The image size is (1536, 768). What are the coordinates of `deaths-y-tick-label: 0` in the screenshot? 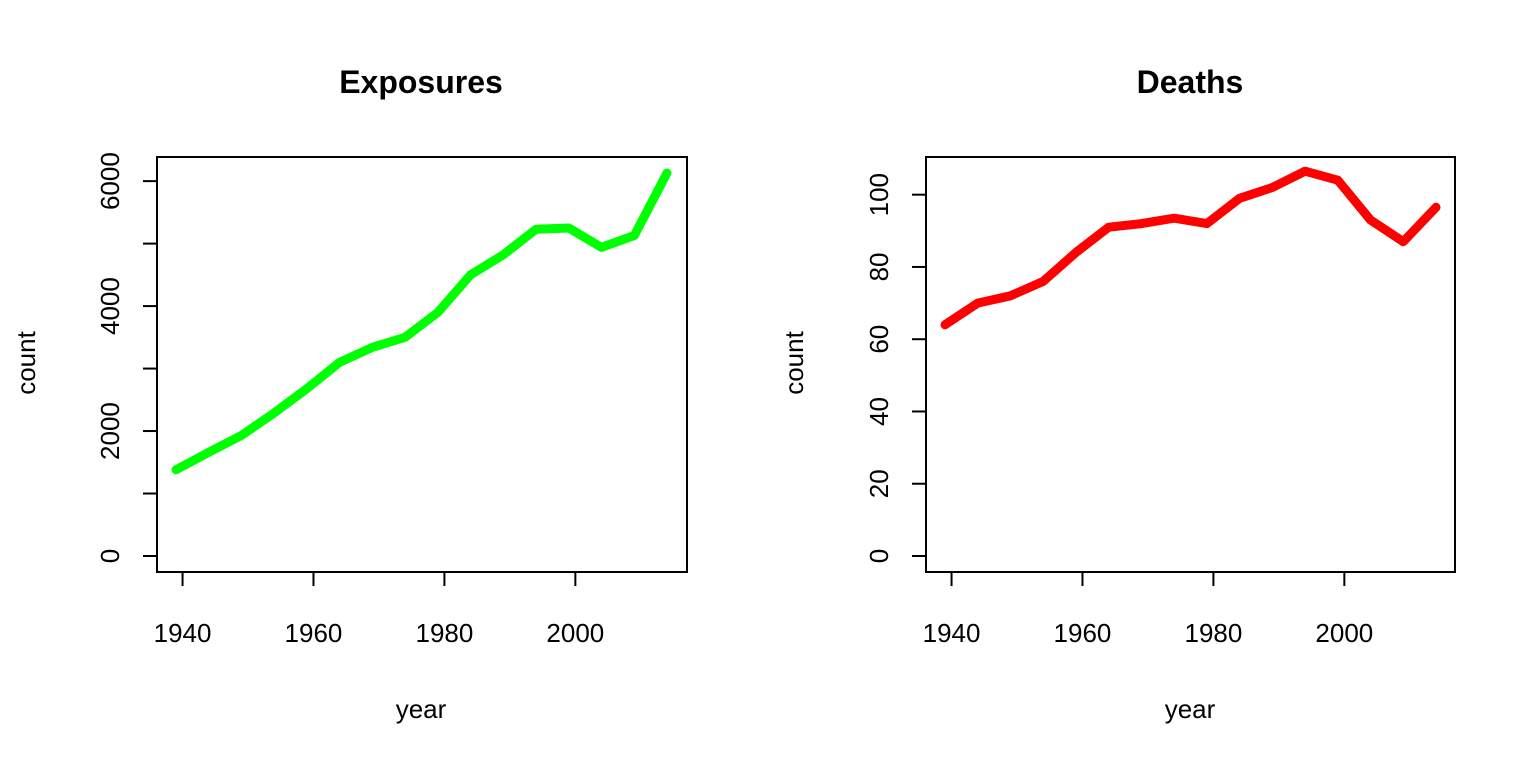 It's located at (879, 556).